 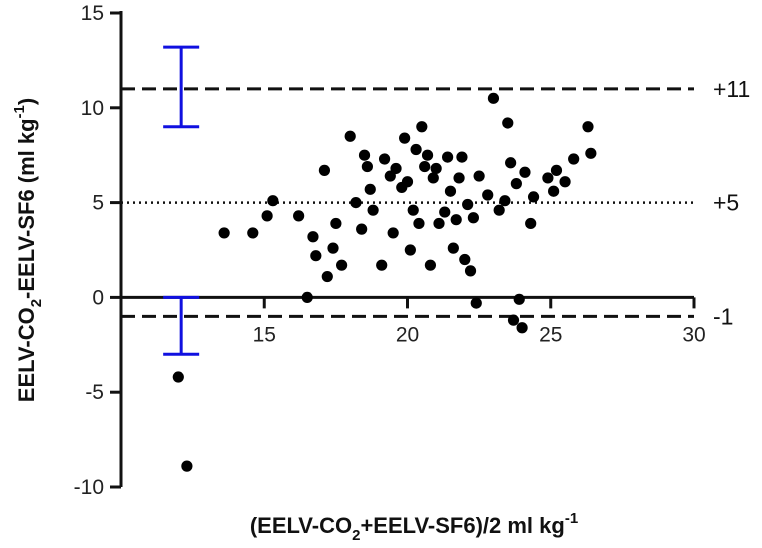 I want to click on reference-line-label: -1, so click(x=723, y=316).